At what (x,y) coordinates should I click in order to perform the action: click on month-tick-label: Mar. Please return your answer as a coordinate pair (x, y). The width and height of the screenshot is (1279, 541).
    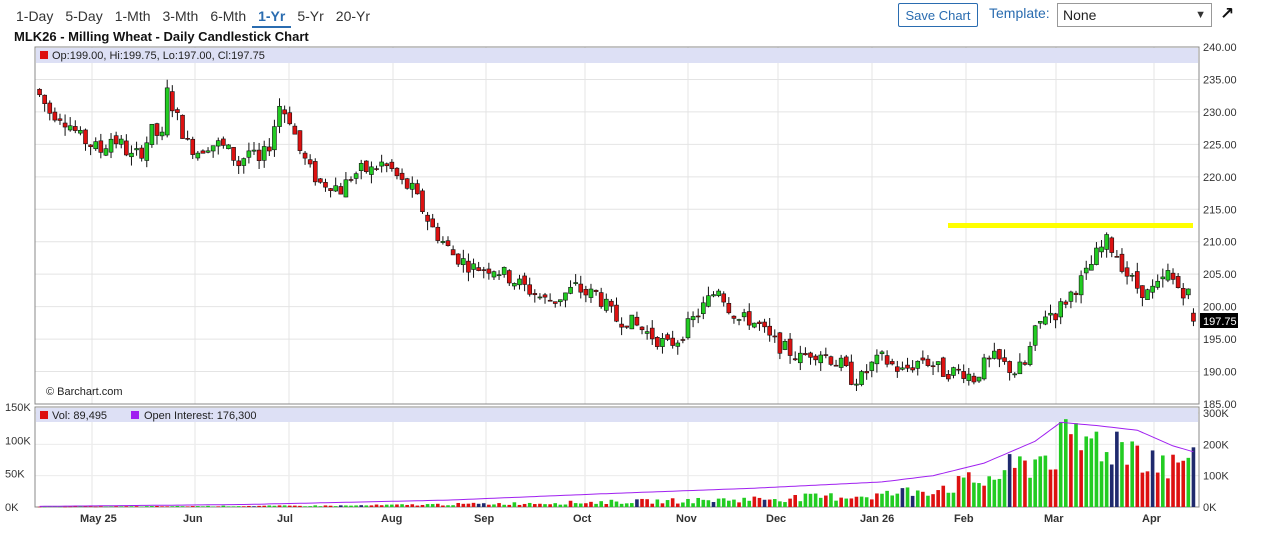
    Looking at the image, I should click on (1054, 519).